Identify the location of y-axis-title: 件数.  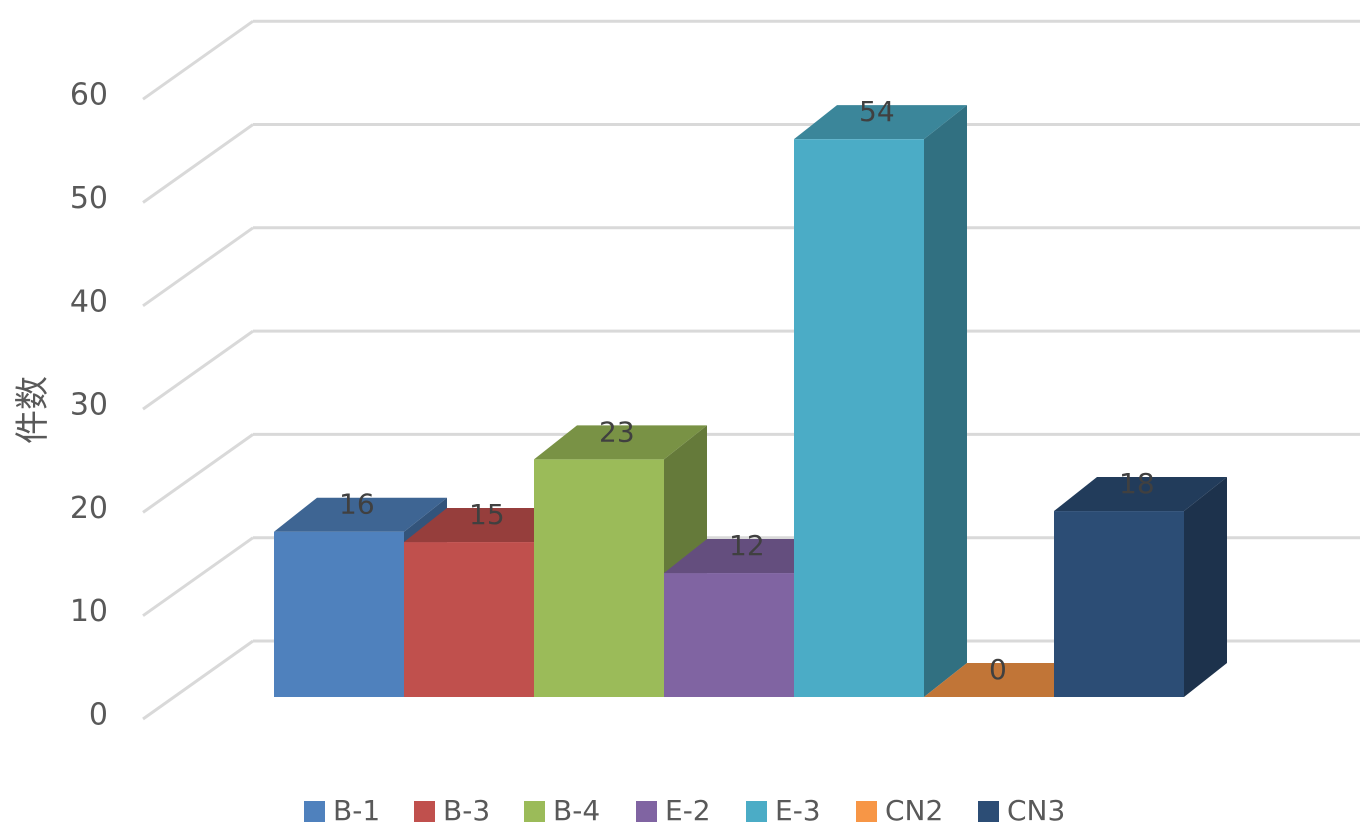
(33, 410).